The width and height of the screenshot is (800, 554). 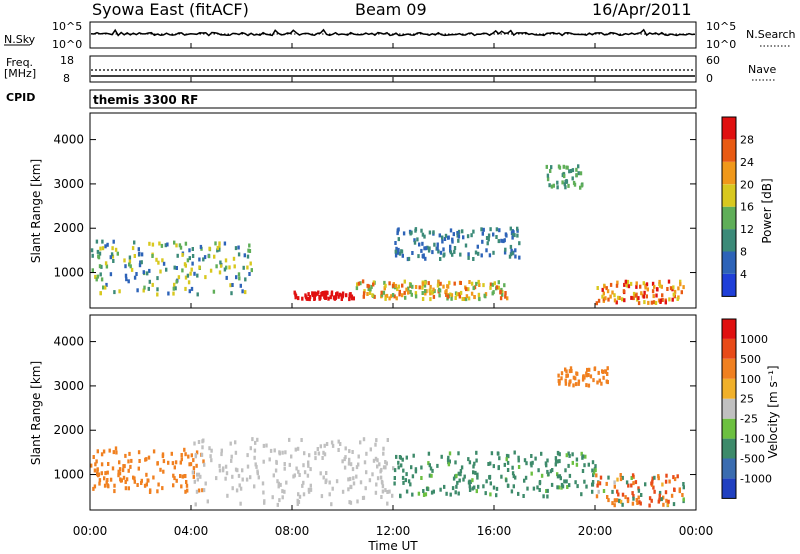 What do you see at coordinates (713, 60) in the screenshot?
I see `nave-axis-top: 60` at bounding box center [713, 60].